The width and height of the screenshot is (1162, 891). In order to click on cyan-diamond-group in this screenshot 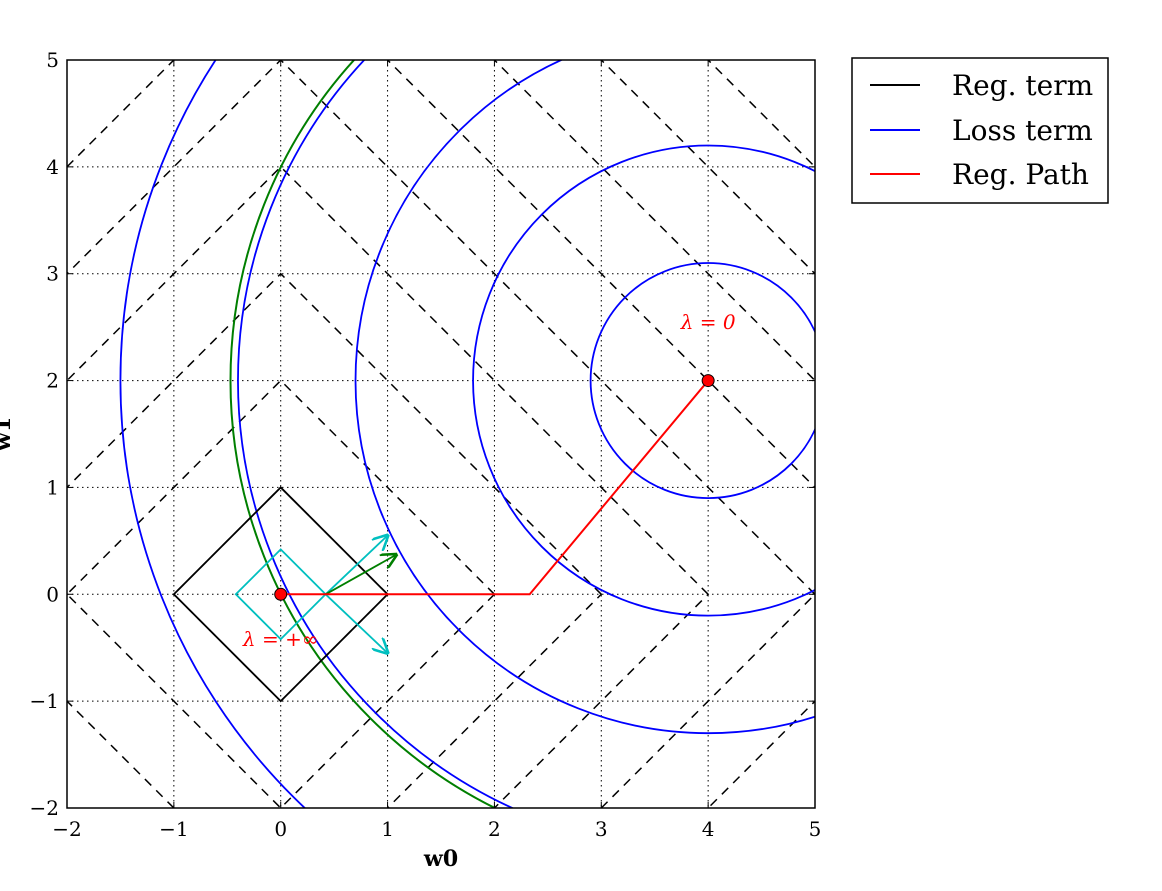, I will do `click(280, 594)`.